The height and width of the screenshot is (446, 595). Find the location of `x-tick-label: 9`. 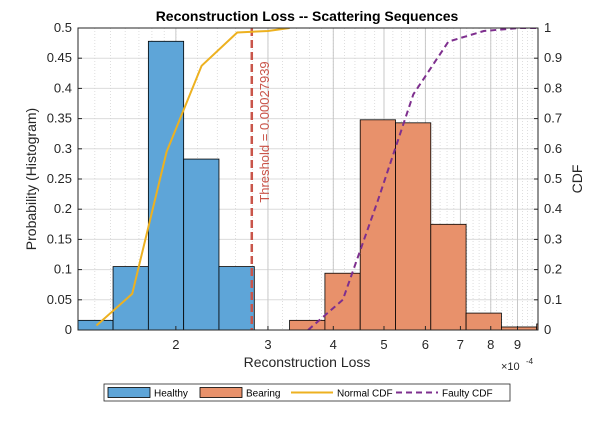

x-tick-label: 9 is located at coordinates (517, 344).